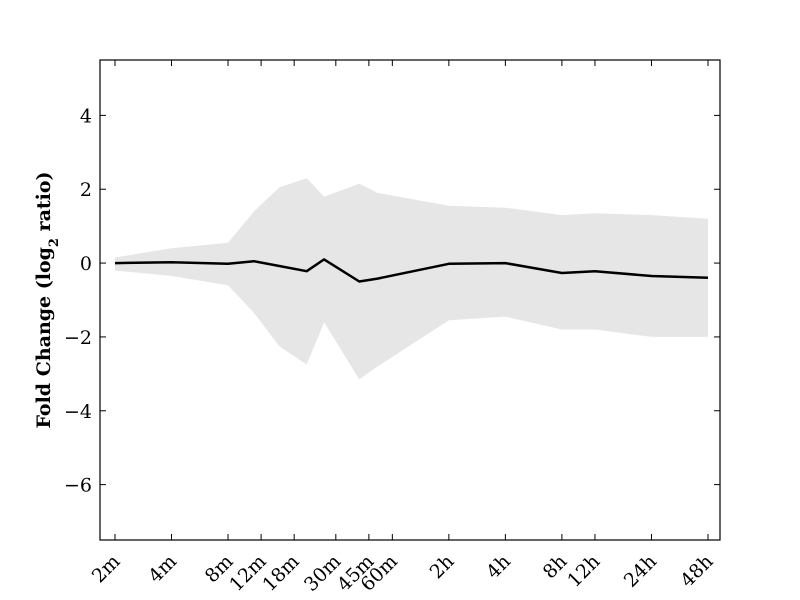 This screenshot has width=800, height=600. What do you see at coordinates (44, 337) in the screenshot?
I see `y-axis-label-main: Fold Change (log` at bounding box center [44, 337].